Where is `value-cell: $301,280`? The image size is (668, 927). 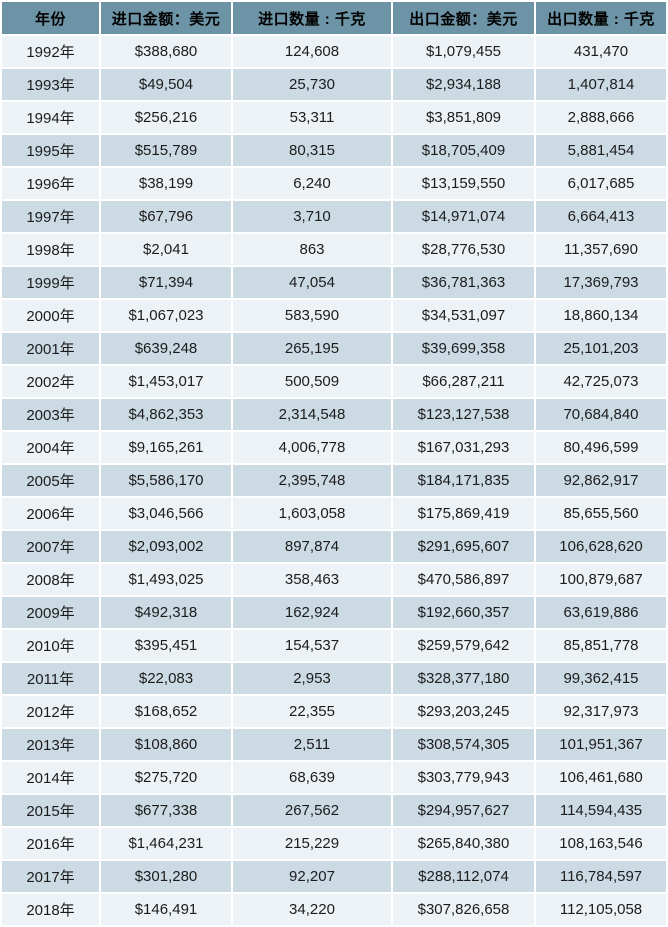 value-cell: $301,280 is located at coordinates (166, 876).